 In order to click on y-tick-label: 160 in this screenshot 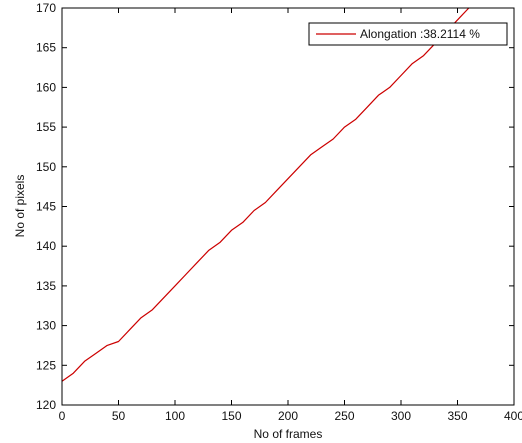, I will do `click(46, 87)`.